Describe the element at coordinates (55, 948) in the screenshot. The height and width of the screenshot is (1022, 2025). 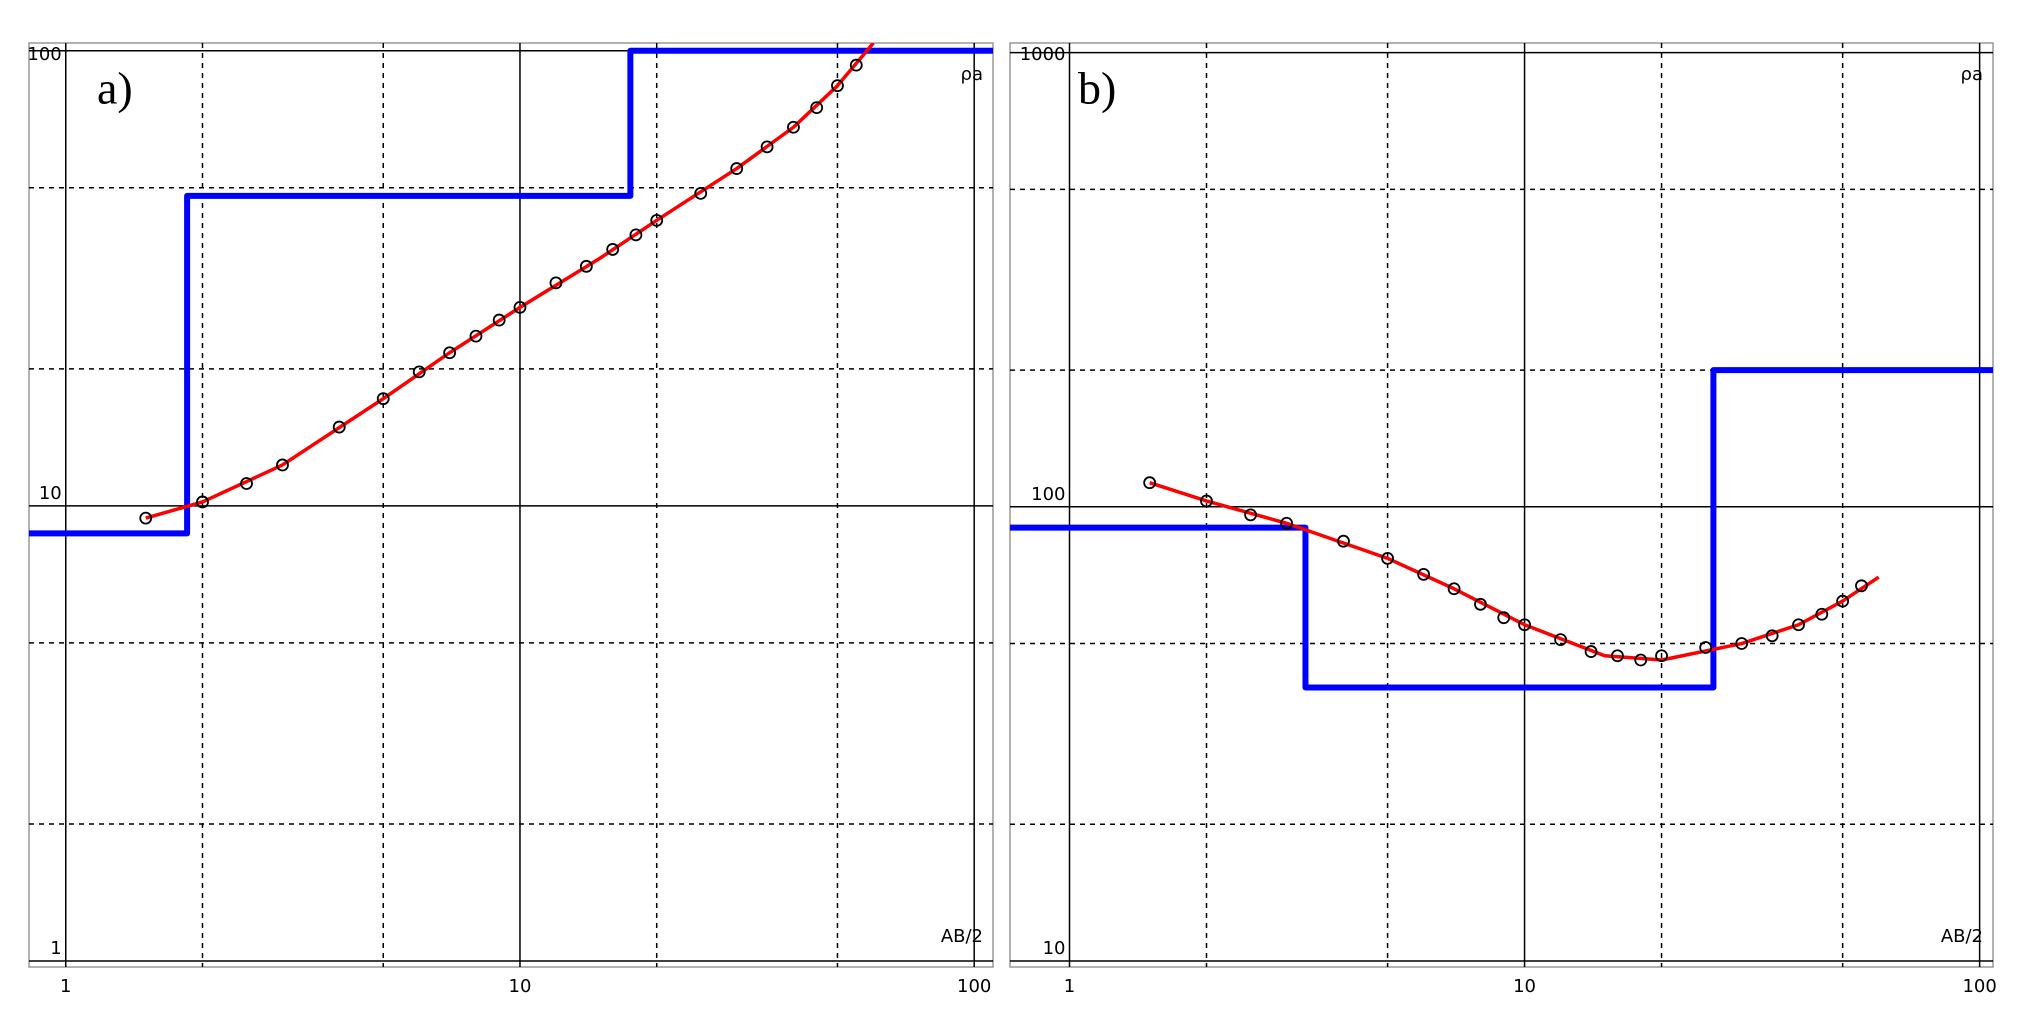
I see `y-tick-label: 1` at that location.